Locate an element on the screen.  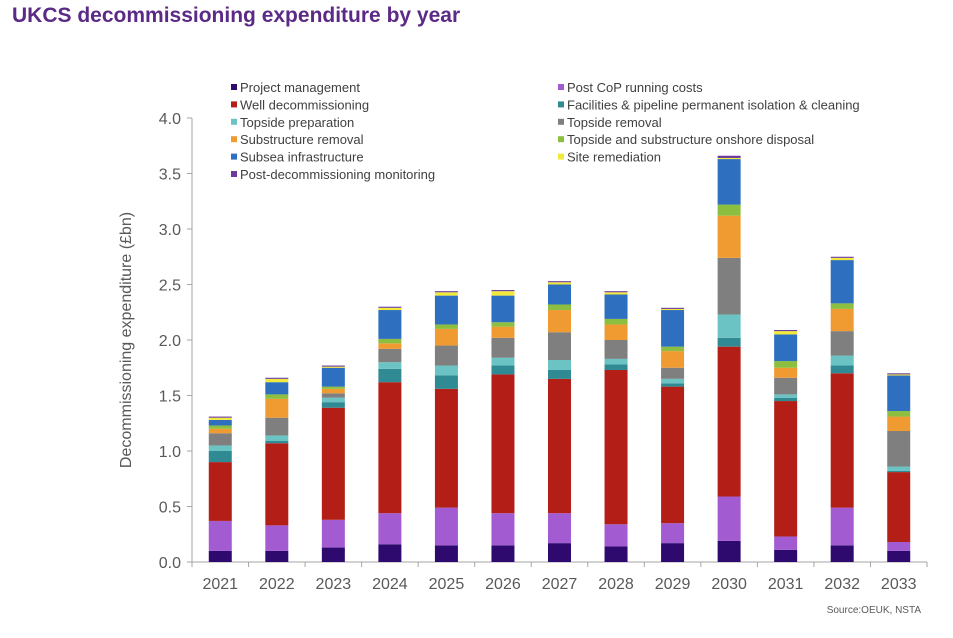
bar-stack-2026 is located at coordinates (503, 426).